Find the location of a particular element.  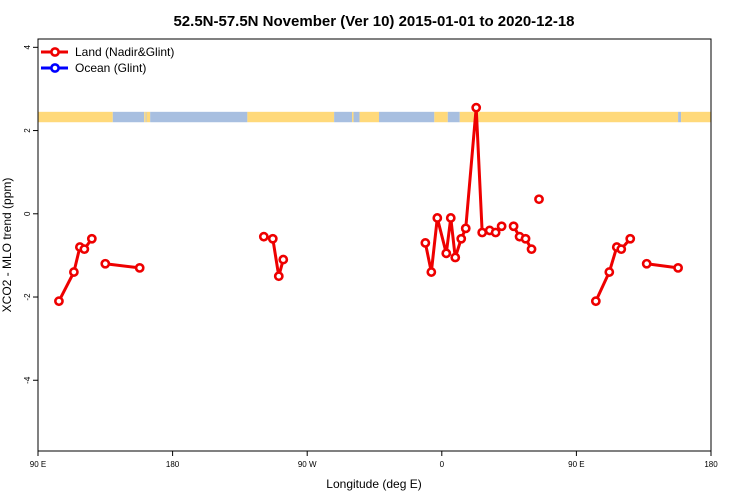

land-ocean-strip is located at coordinates (374, 117).